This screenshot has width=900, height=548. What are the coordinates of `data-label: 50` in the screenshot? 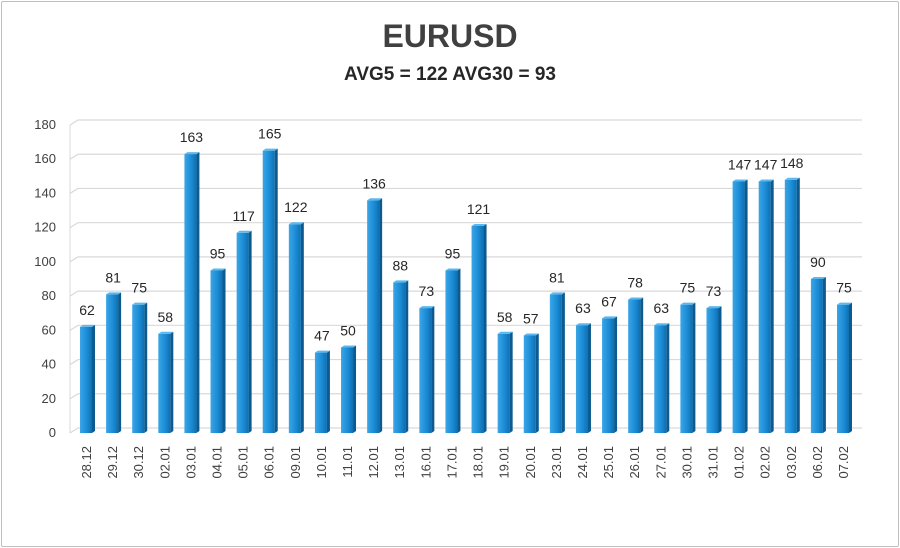 It's located at (348, 330).